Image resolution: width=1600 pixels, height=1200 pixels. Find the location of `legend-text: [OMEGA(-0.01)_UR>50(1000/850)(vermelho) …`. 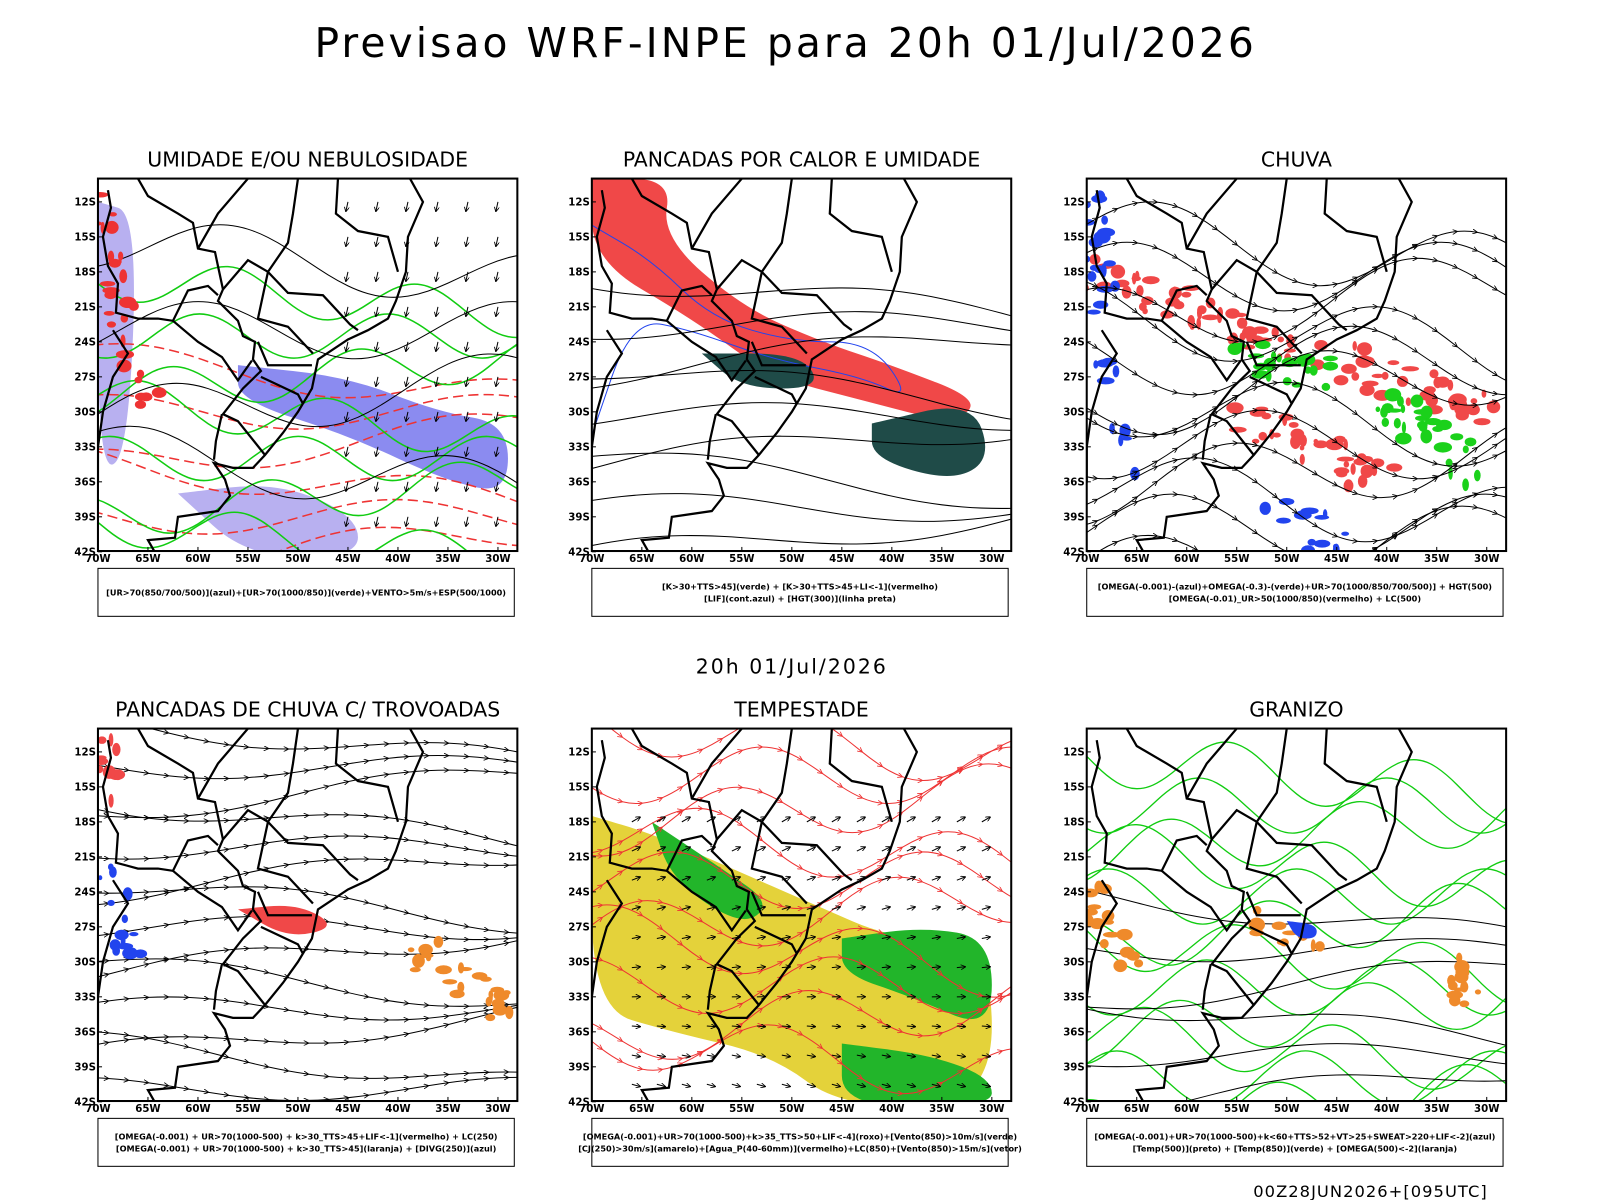

legend-text: [OMEGA(-0.01)_UR>50(1000/850)(vermelho) … is located at coordinates (1295, 599).